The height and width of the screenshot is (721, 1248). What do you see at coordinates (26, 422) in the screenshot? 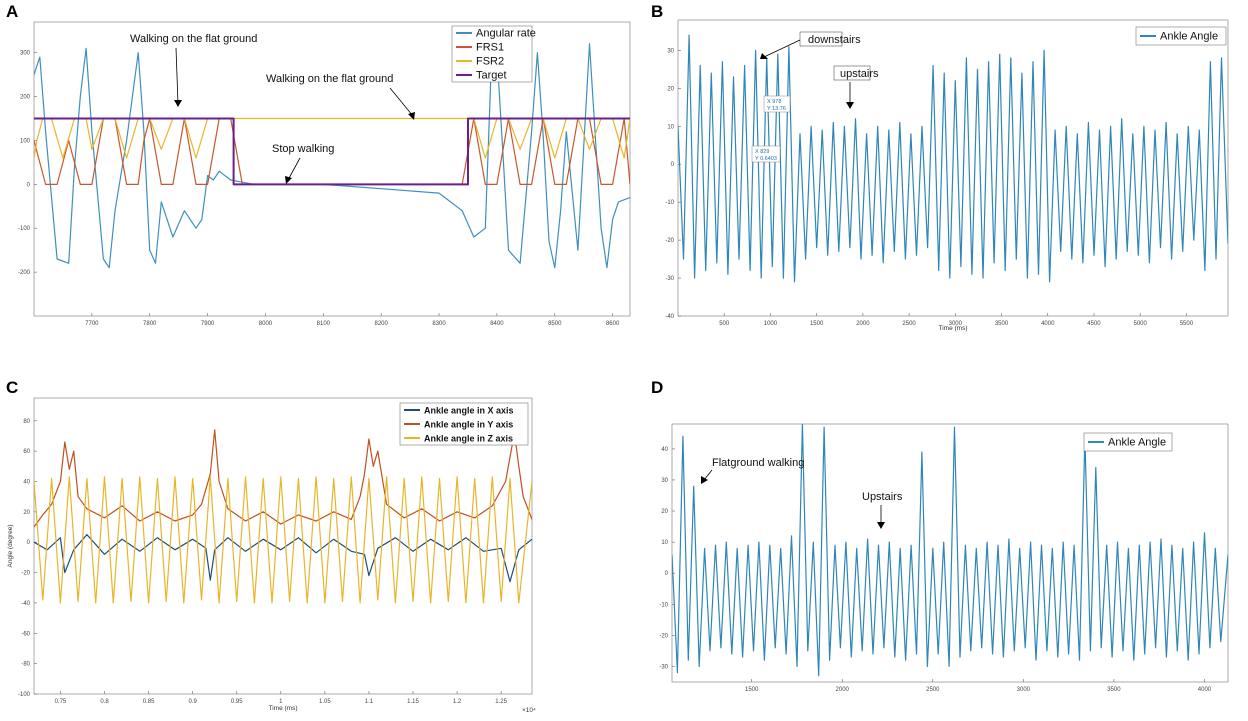
I see `y-tick-label: 80` at bounding box center [26, 422].